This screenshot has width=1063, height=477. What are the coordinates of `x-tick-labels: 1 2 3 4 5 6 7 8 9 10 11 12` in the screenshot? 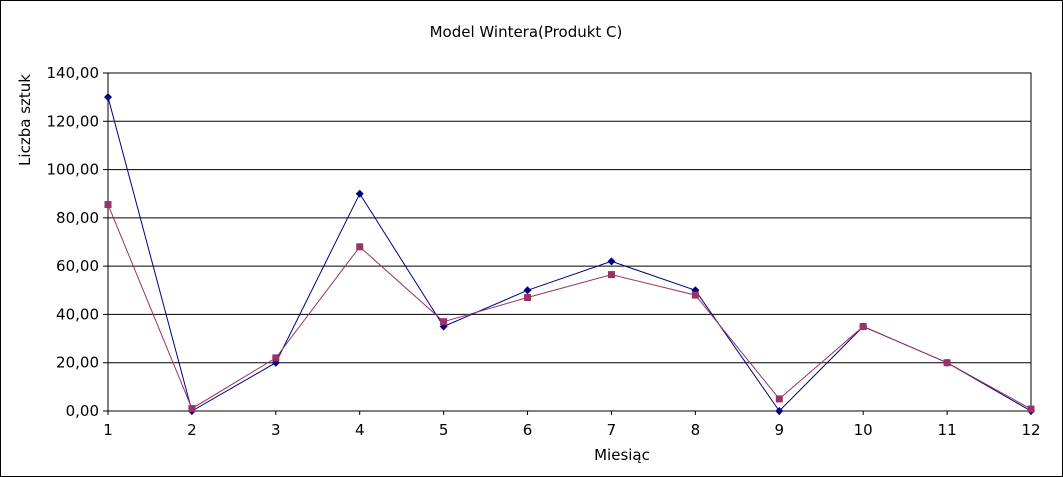 It's located at (572, 425).